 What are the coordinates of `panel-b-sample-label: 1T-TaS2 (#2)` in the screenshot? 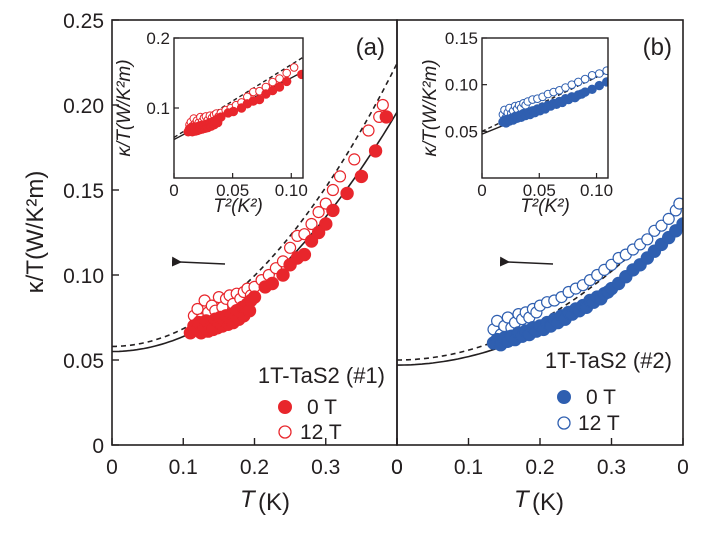 It's located at (608, 360).